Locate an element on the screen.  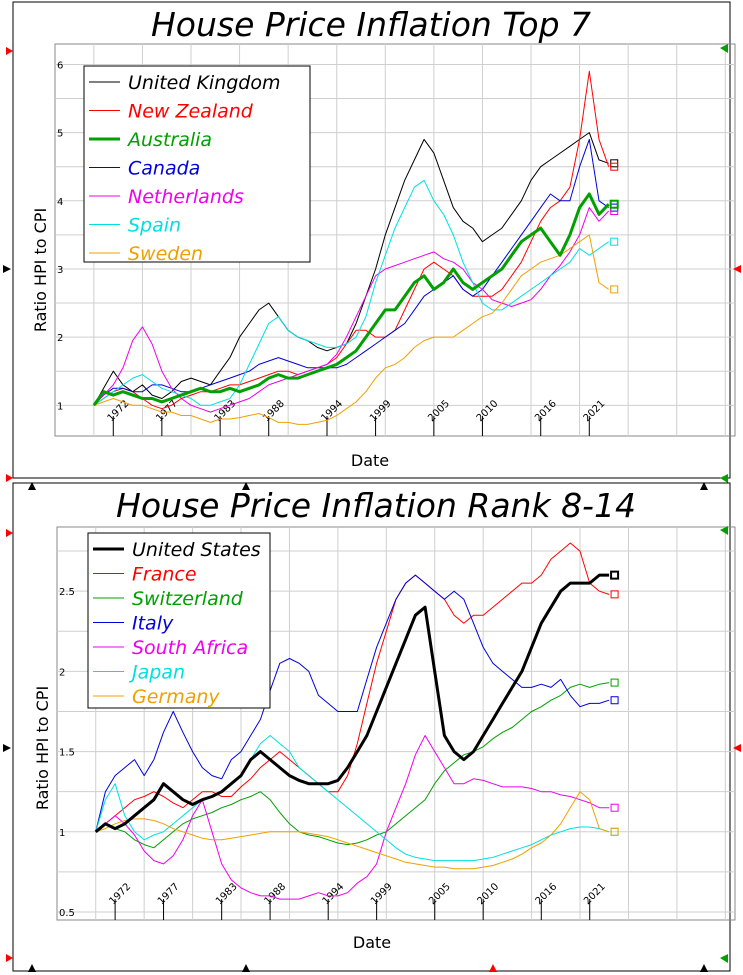
chart-rank8-14-y-ticks: 0.5 1 1.5 2 2.5 is located at coordinates (67, 753).